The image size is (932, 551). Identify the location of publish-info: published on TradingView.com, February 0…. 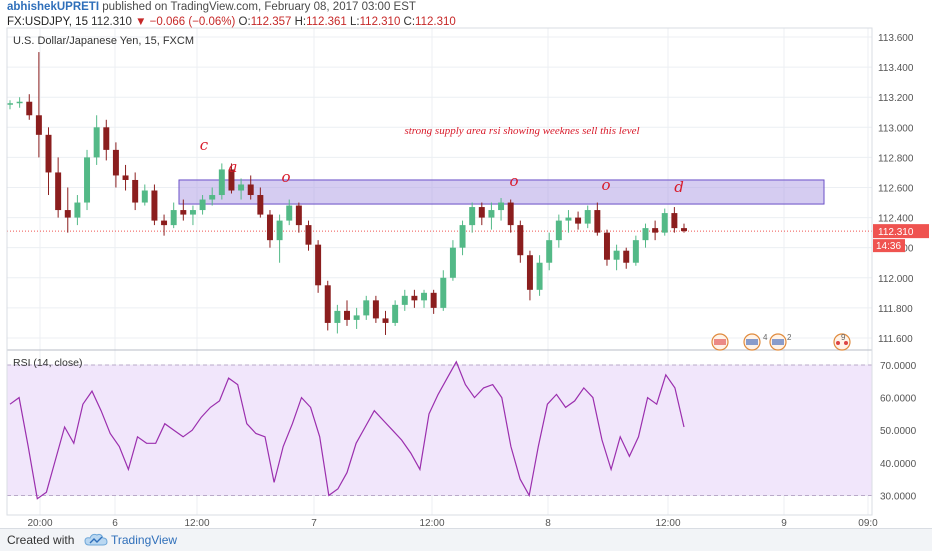
(259, 7).